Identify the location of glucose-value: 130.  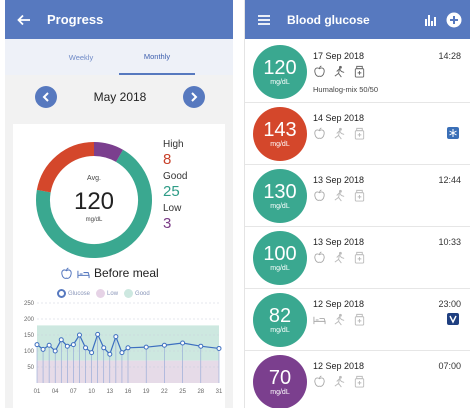
(280, 192).